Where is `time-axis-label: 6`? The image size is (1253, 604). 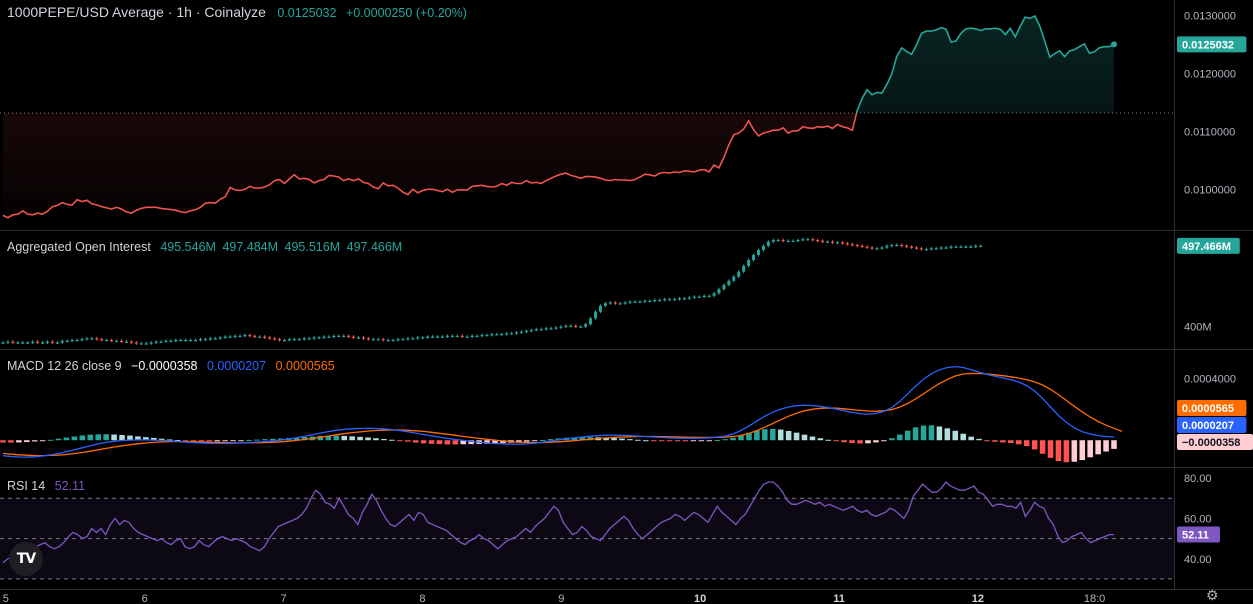 time-axis-label: 6 is located at coordinates (145, 597).